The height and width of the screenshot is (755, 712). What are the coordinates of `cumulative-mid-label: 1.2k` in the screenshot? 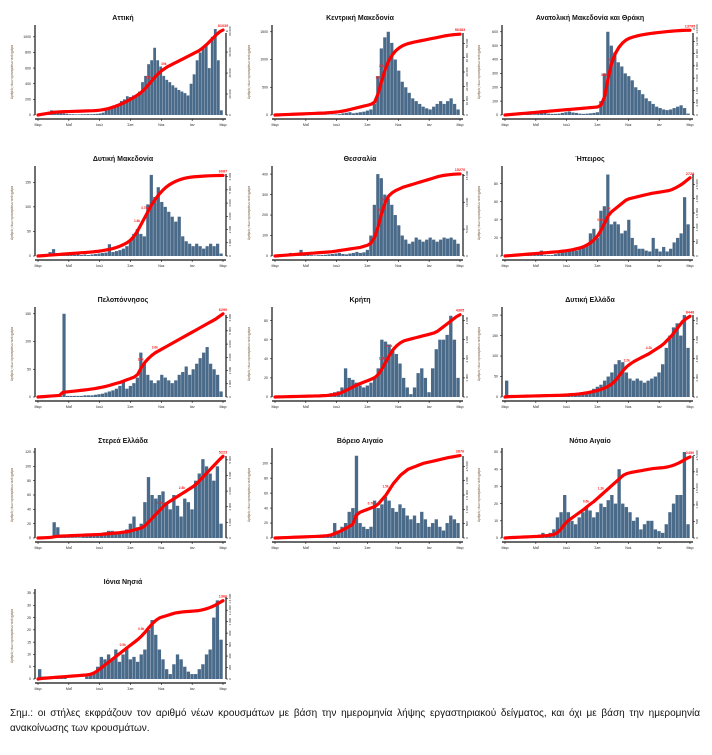 It's located at (601, 489).